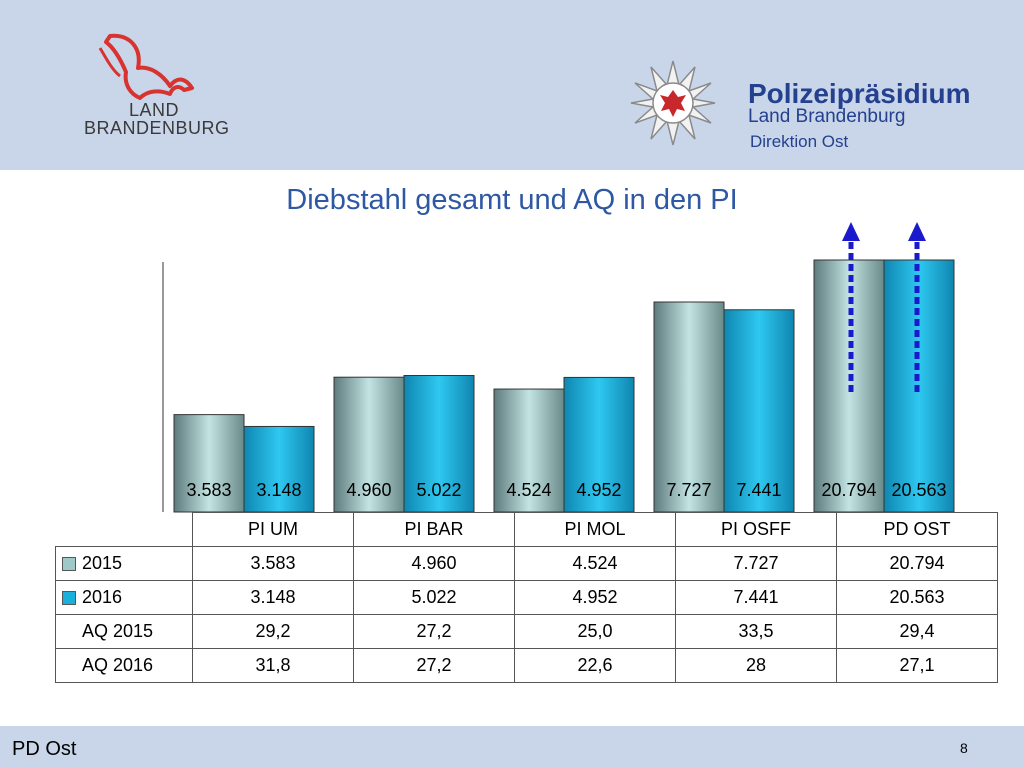 This screenshot has width=1024, height=768. I want to click on table-row: AQ 2016 31,8 27,2 22,6 28 27,1, so click(526, 665).